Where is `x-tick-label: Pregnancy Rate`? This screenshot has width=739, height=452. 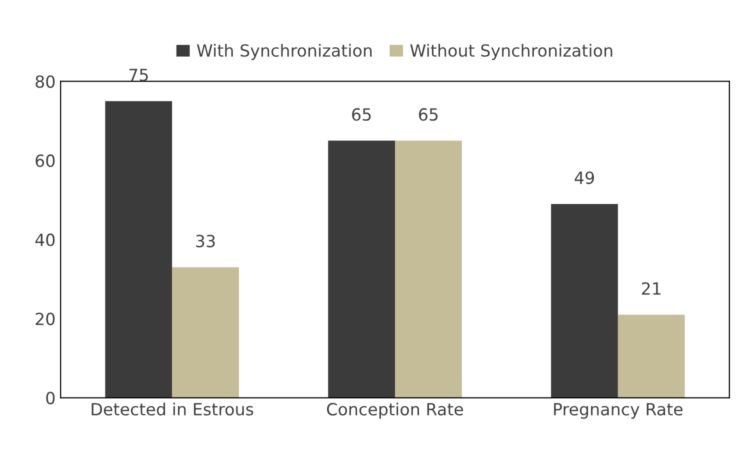 x-tick-label: Pregnancy Rate is located at coordinates (618, 411).